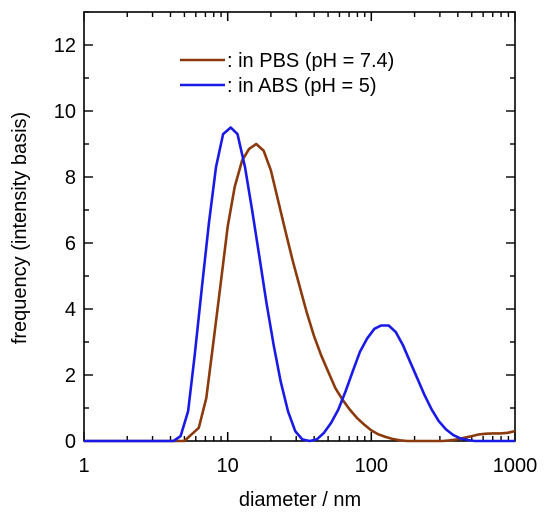 The width and height of the screenshot is (550, 521). What do you see at coordinates (70, 178) in the screenshot?
I see `y-tick-label: 8` at bounding box center [70, 178].